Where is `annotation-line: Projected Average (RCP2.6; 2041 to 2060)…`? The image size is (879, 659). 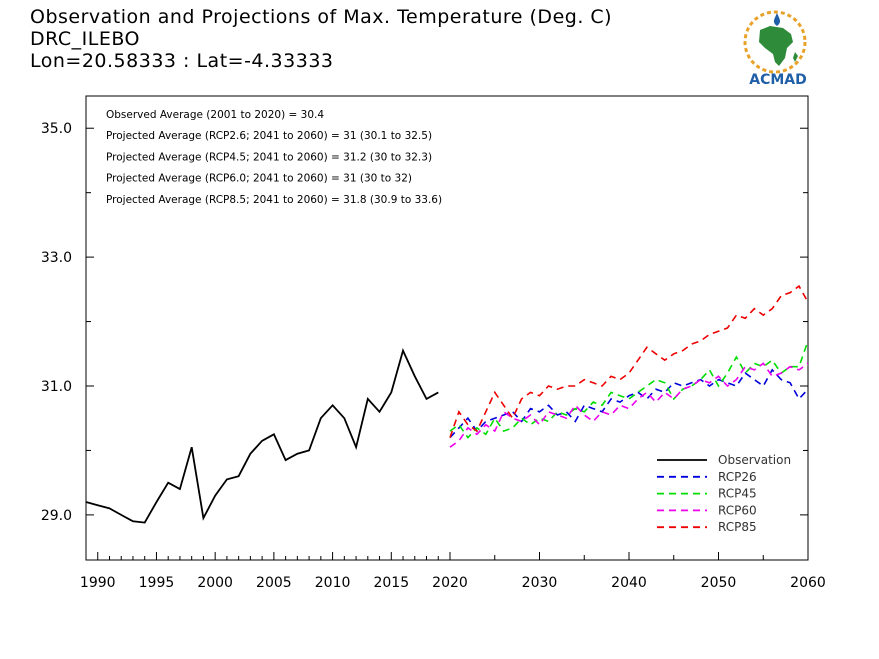
annotation-line: Projected Average (RCP2.6; 2041 to 2060)… is located at coordinates (269, 136).